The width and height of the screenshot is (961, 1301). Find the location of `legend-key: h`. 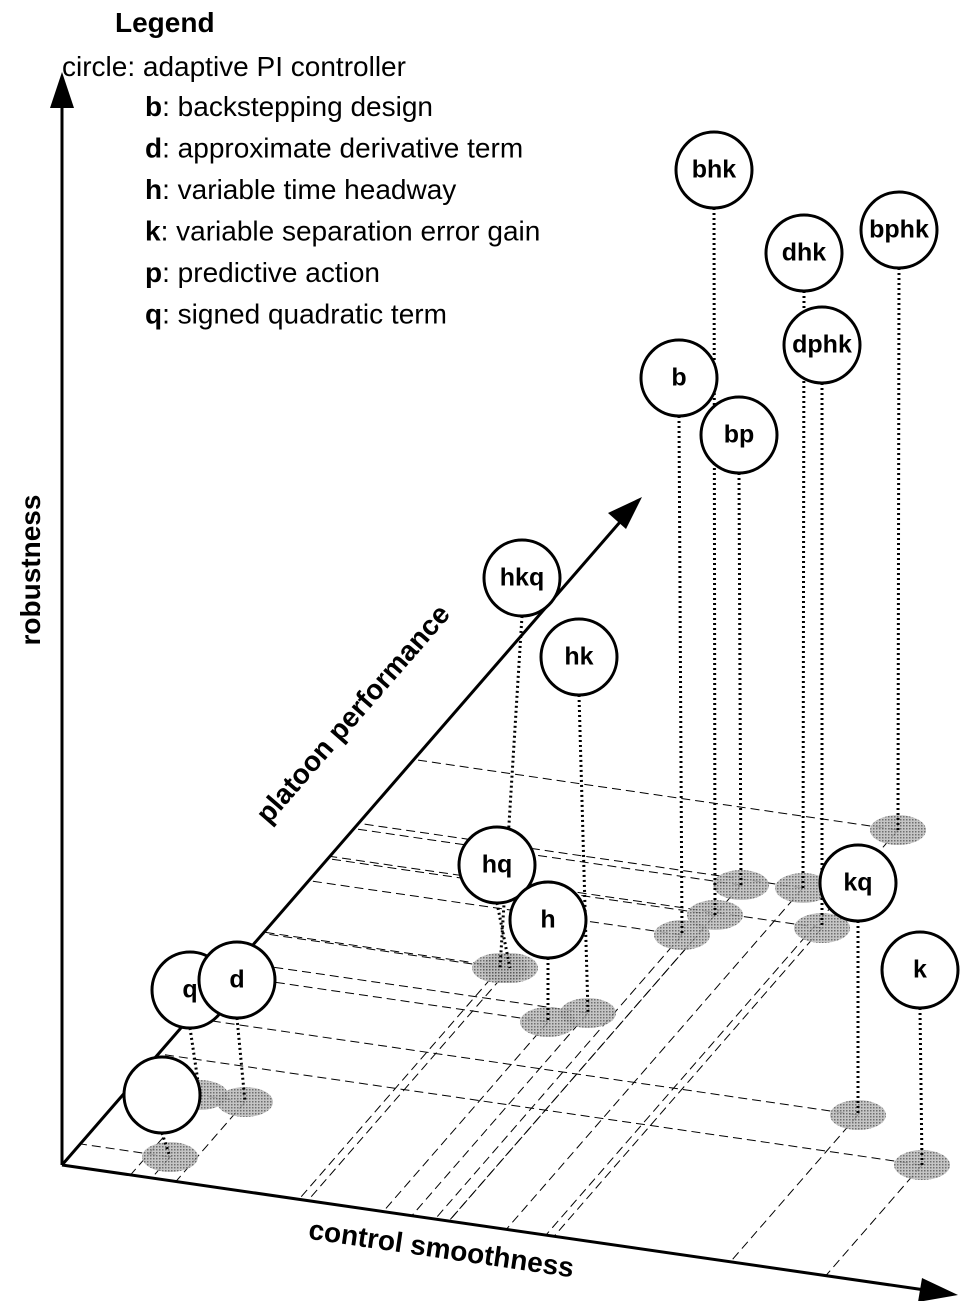

legend-key: h is located at coordinates (153, 189).